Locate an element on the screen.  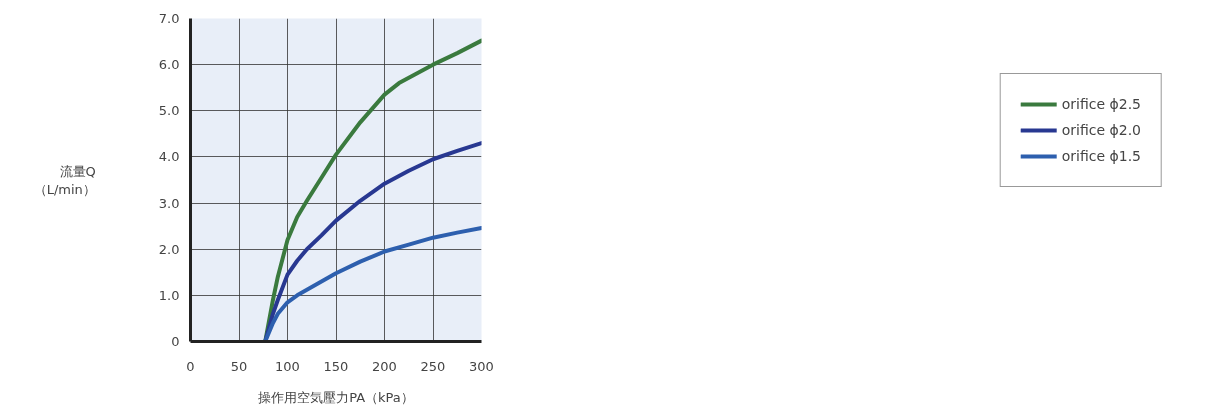
y-tick-label: 7.0 is located at coordinates (169, 18).